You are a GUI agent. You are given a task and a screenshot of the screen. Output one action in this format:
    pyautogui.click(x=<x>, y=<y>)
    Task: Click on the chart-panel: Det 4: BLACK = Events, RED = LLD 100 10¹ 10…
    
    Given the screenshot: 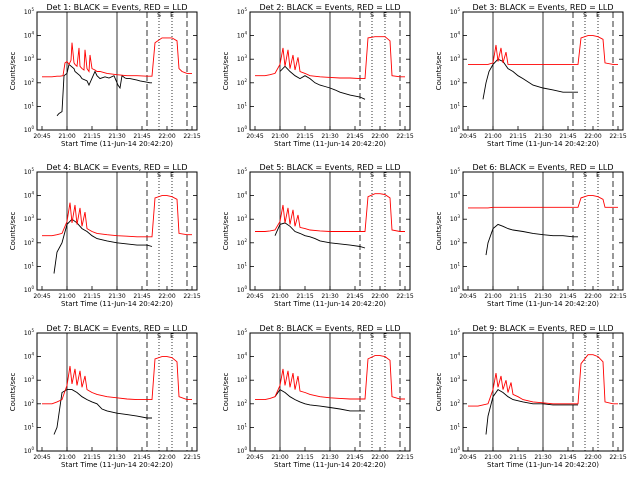 What is the action you would take?
    pyautogui.click(x=105, y=235)
    